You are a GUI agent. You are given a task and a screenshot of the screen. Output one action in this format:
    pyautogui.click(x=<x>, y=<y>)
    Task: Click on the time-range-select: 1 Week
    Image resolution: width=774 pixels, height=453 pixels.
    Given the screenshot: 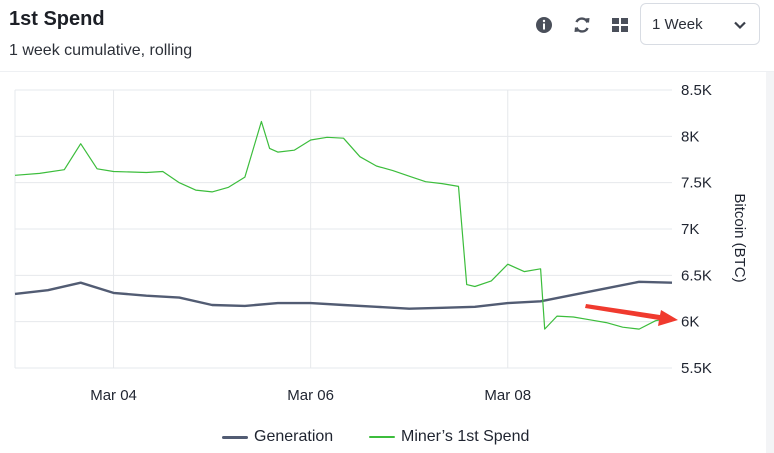 What is the action you would take?
    pyautogui.click(x=700, y=24)
    